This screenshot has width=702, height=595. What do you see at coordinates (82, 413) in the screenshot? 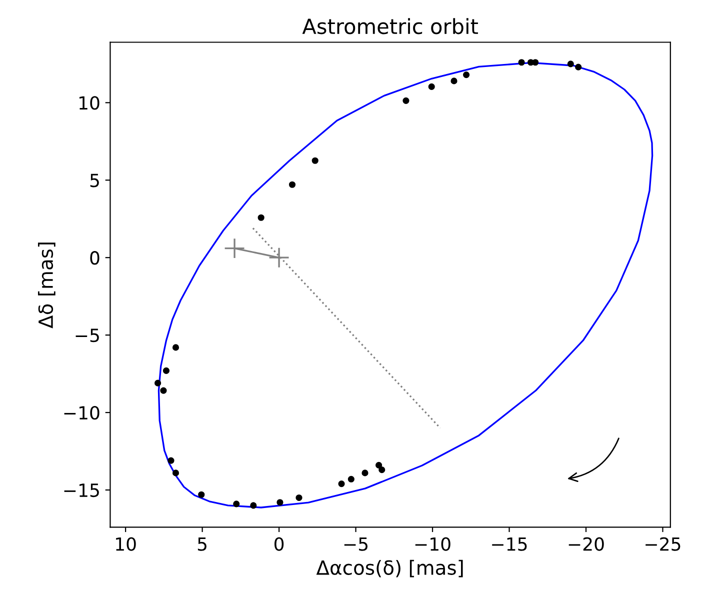
I see `y-tick-label: −10` at bounding box center [82, 413].